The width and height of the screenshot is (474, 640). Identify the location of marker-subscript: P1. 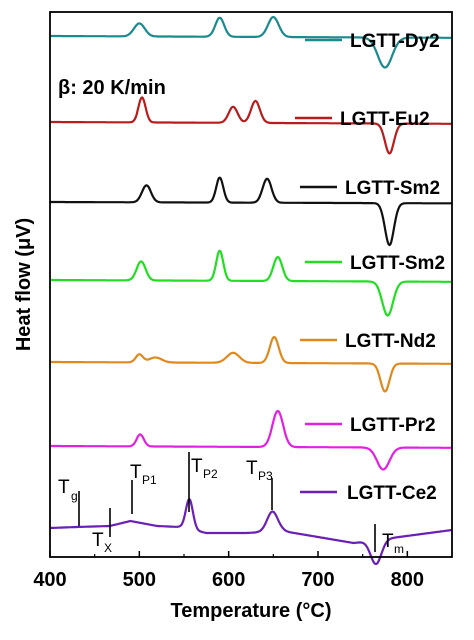
(149, 480).